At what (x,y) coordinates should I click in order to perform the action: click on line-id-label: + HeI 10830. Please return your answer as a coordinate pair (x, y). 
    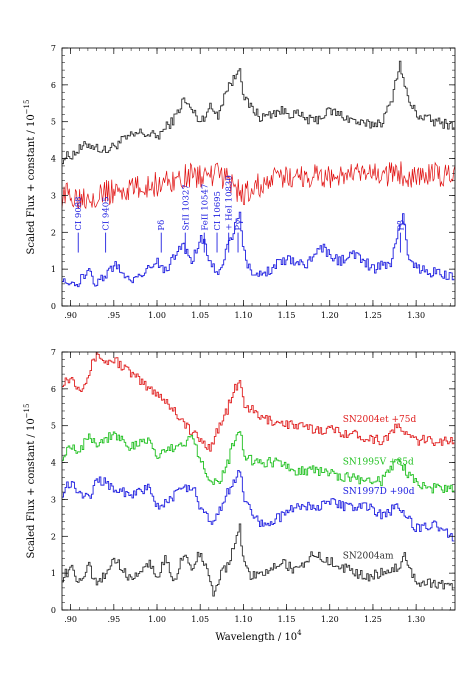
    Looking at the image, I should click on (230, 202).